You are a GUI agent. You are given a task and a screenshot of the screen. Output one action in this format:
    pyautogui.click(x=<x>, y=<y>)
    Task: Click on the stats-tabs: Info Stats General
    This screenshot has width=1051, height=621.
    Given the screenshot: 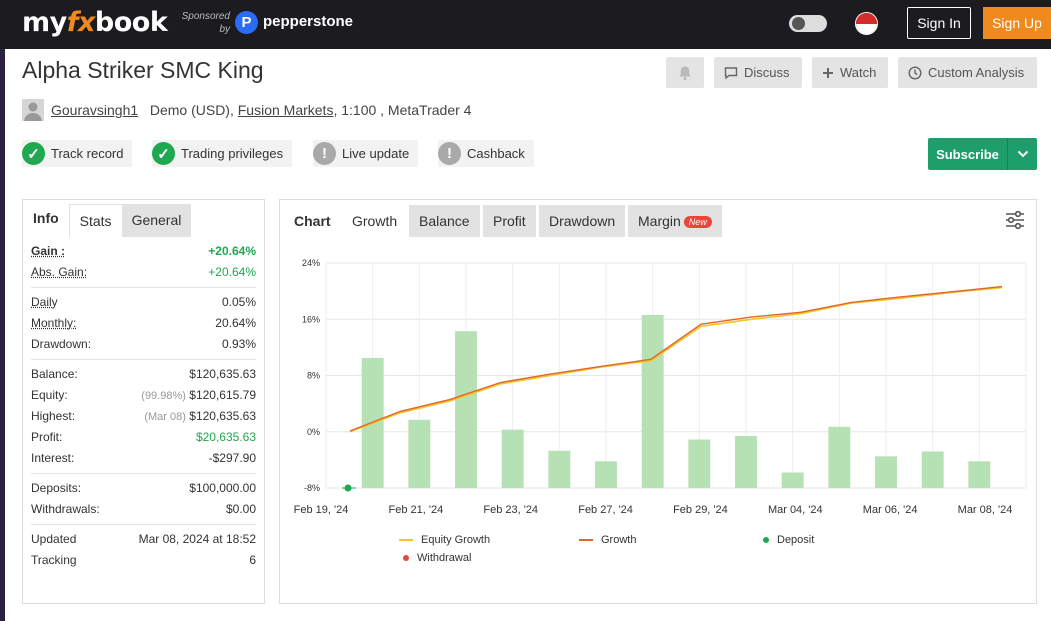 What is the action you would take?
    pyautogui.click(x=143, y=218)
    